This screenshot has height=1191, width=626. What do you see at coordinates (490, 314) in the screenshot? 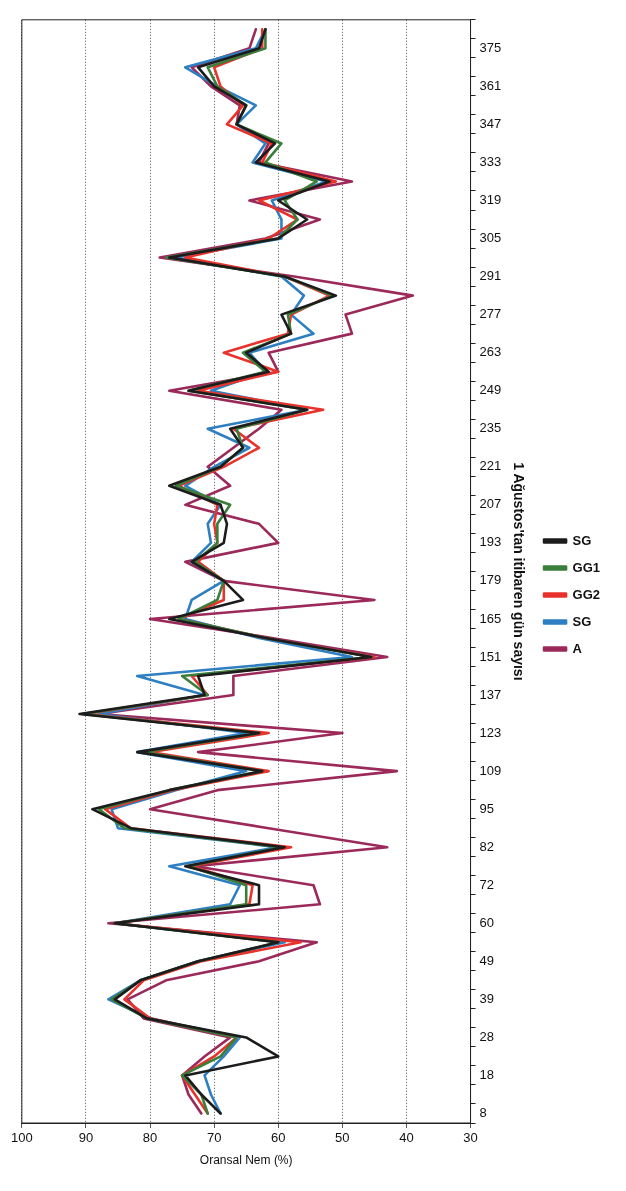
I see `y-tick-label: 277` at bounding box center [490, 314].